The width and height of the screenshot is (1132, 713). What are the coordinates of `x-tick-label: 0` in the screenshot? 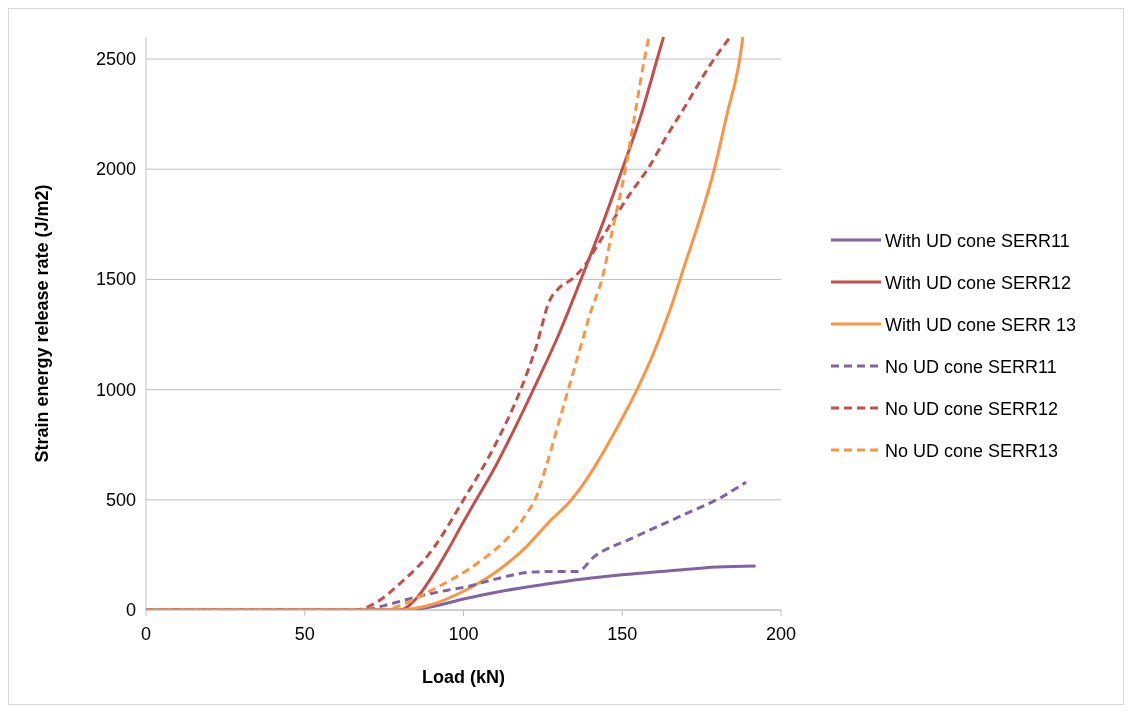 It's located at (146, 634).